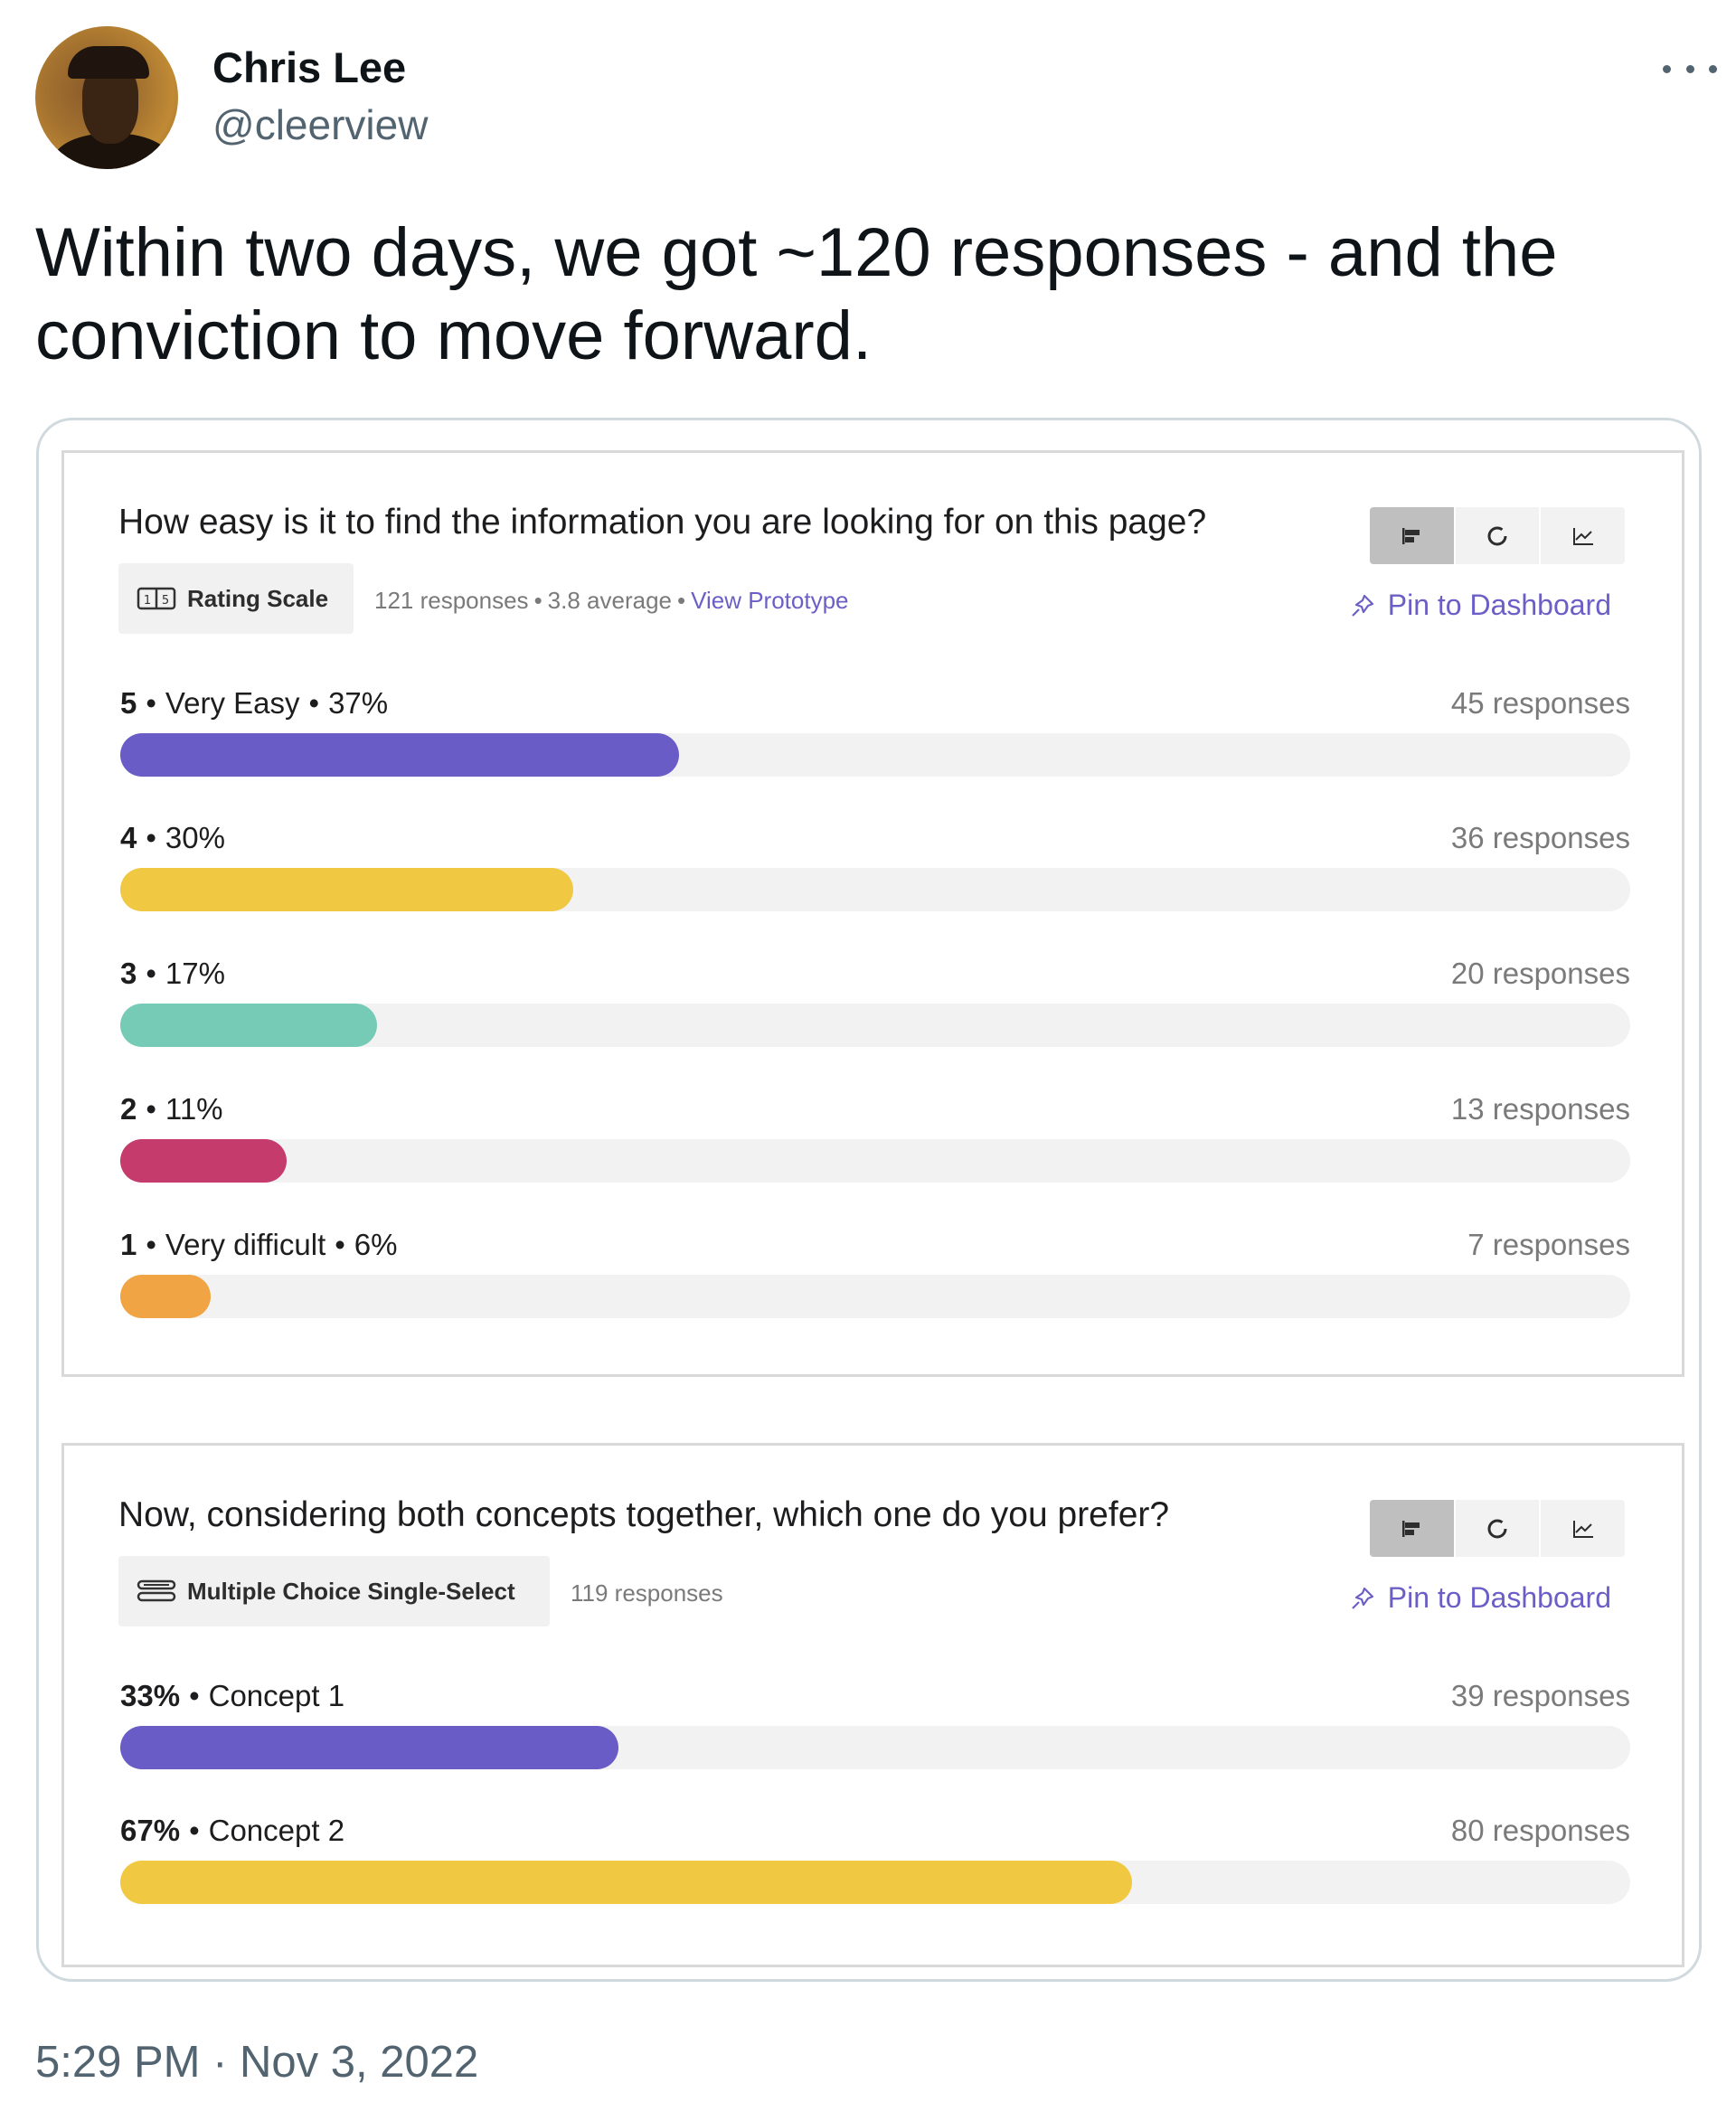 Image resolution: width=1736 pixels, height=2121 pixels. I want to click on response-row: 2 • 11% 13 responses, so click(875, 1137).